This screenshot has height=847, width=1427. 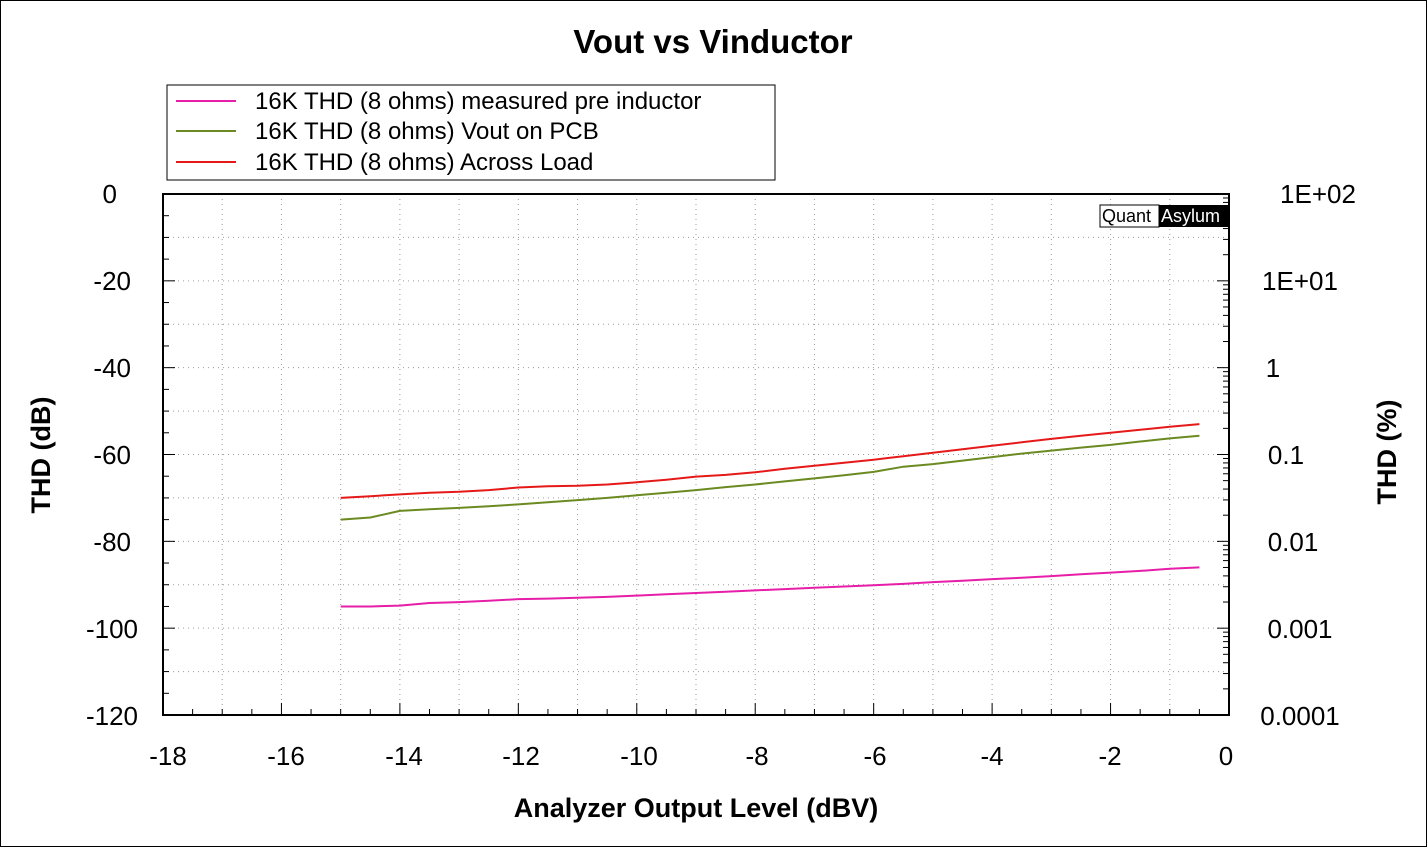 What do you see at coordinates (1300, 716) in the screenshot?
I see `y-right-tick-label: 0.0001` at bounding box center [1300, 716].